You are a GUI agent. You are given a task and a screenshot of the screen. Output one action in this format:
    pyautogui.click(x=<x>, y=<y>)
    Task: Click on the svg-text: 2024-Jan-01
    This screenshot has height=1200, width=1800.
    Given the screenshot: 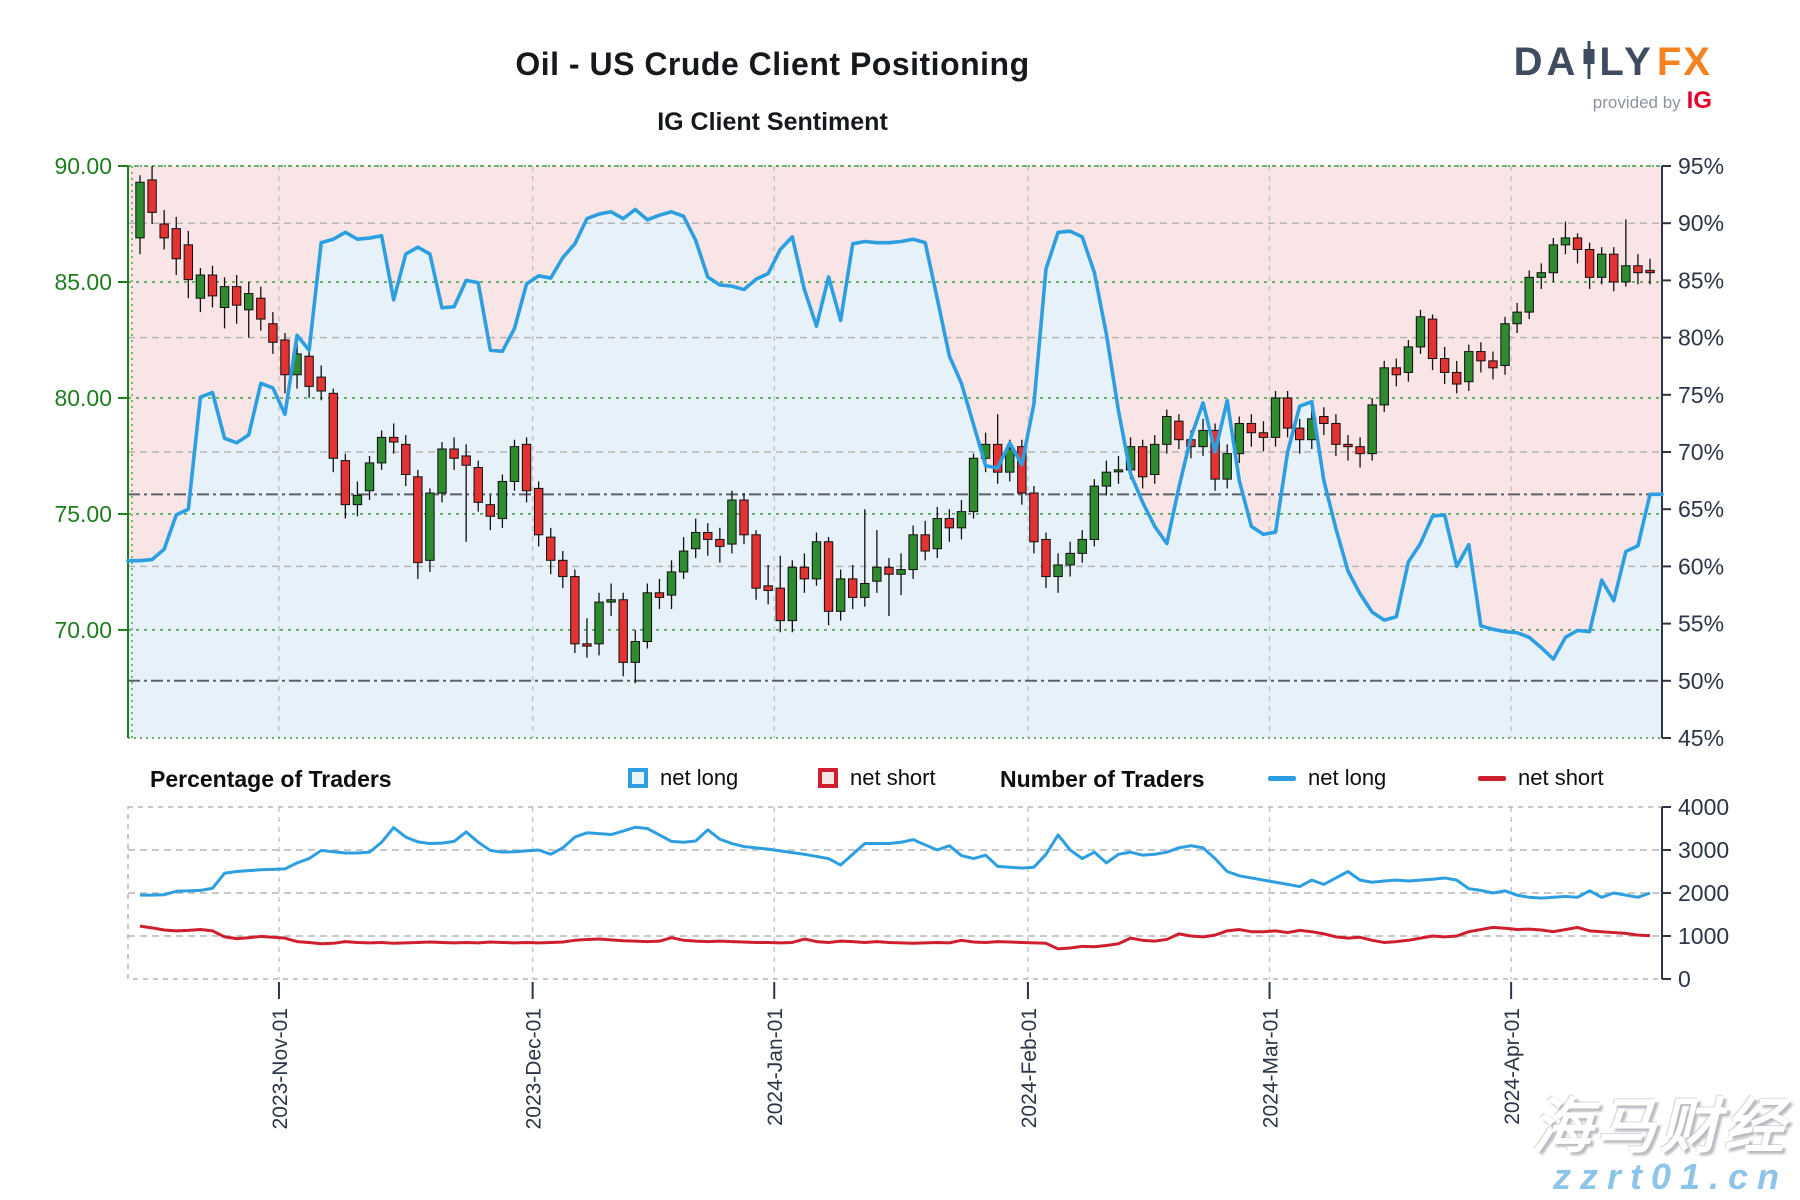 What is the action you would take?
    pyautogui.click(x=775, y=1067)
    